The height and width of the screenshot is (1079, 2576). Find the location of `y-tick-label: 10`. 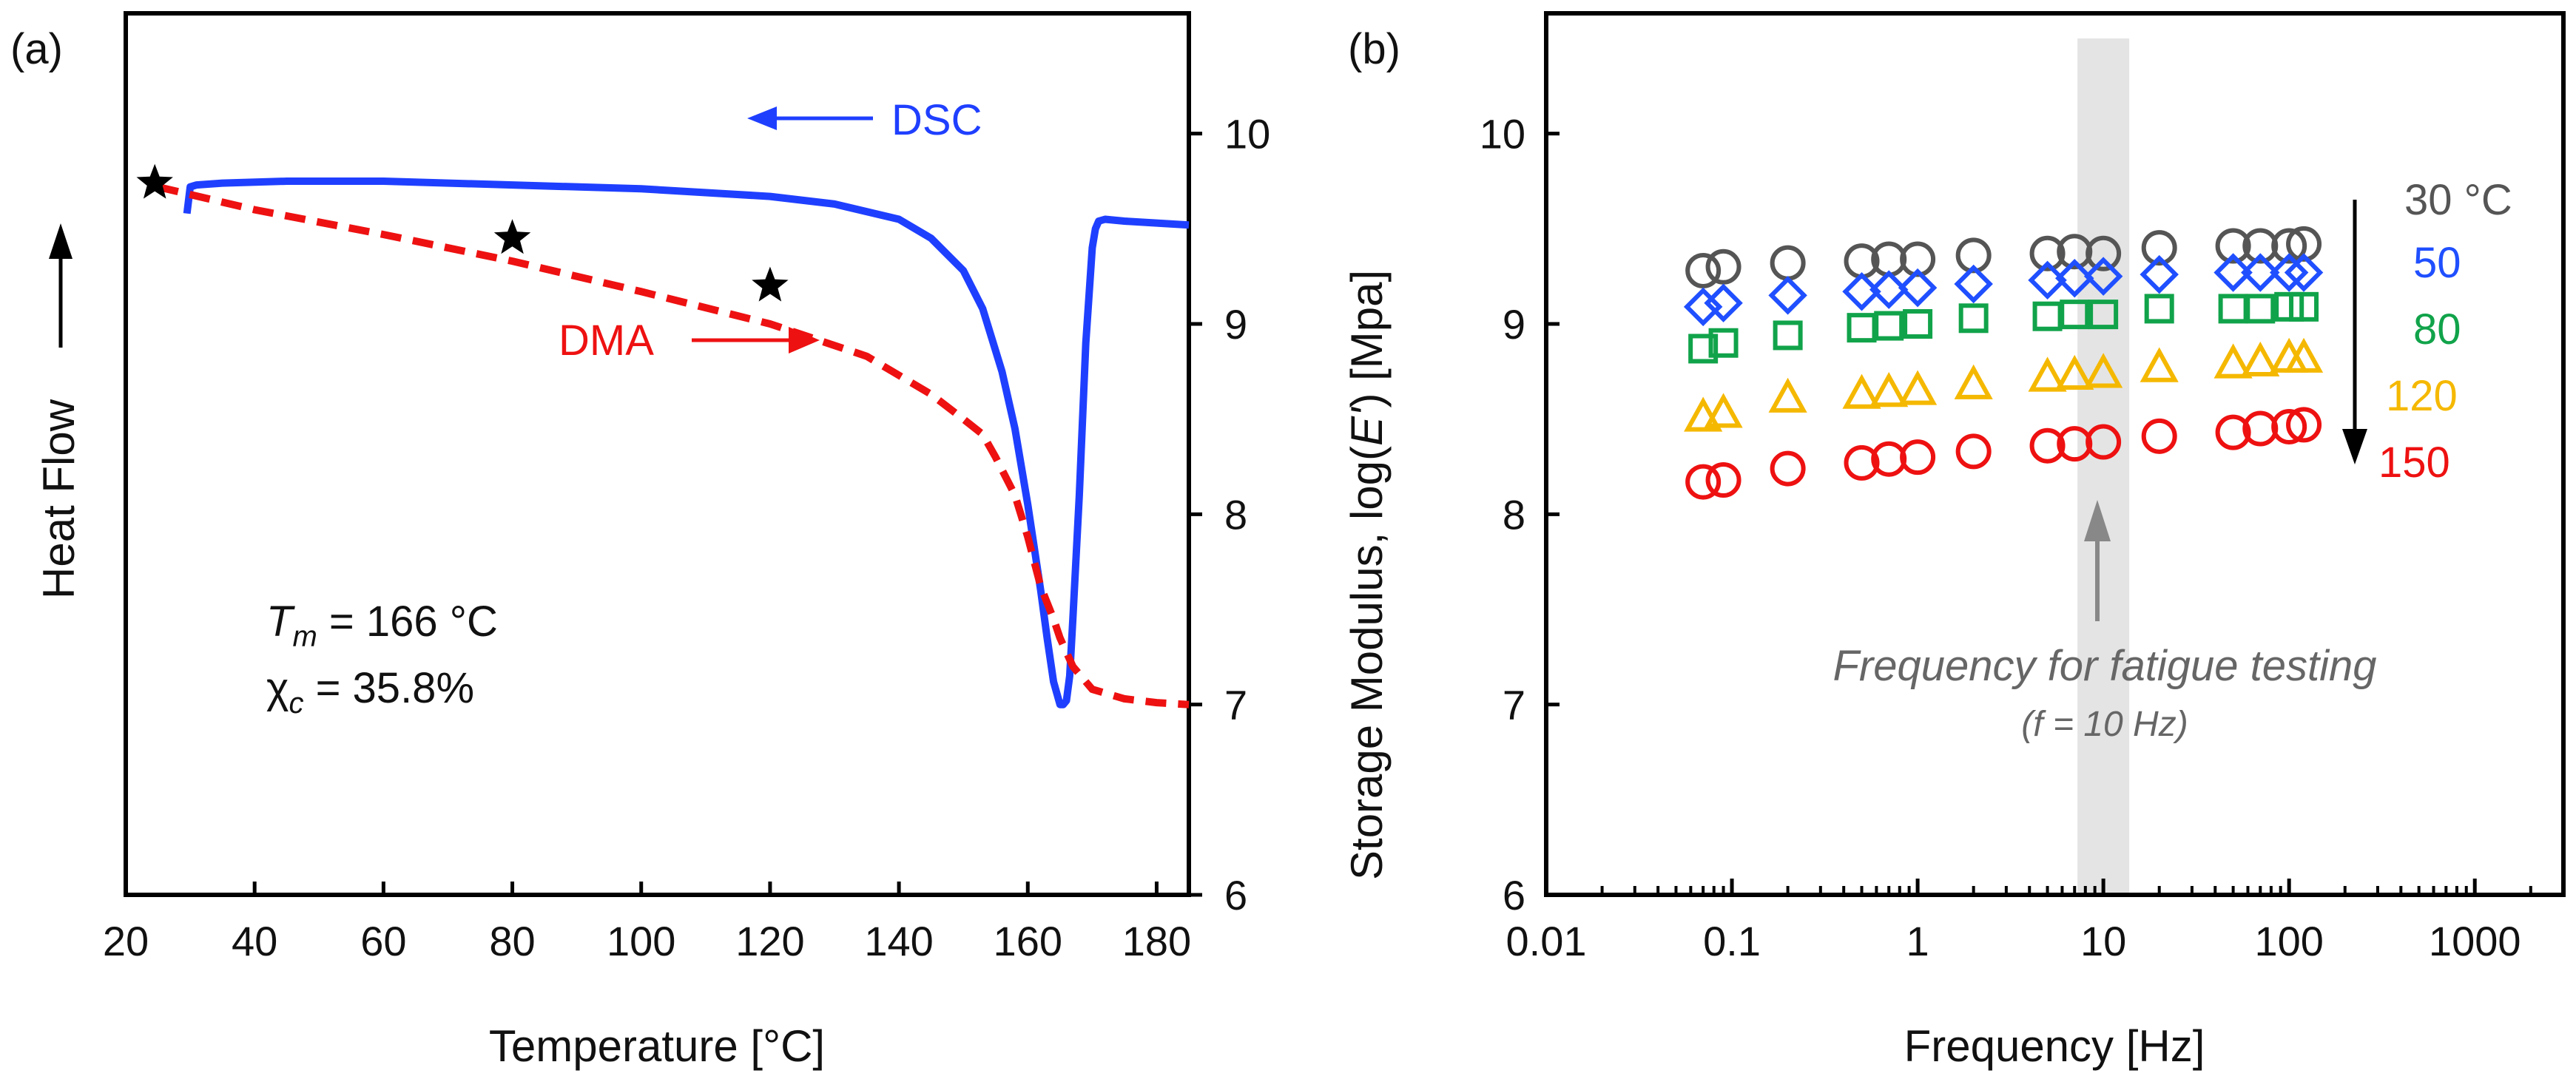

y-tick-label: 10 is located at coordinates (1502, 134).